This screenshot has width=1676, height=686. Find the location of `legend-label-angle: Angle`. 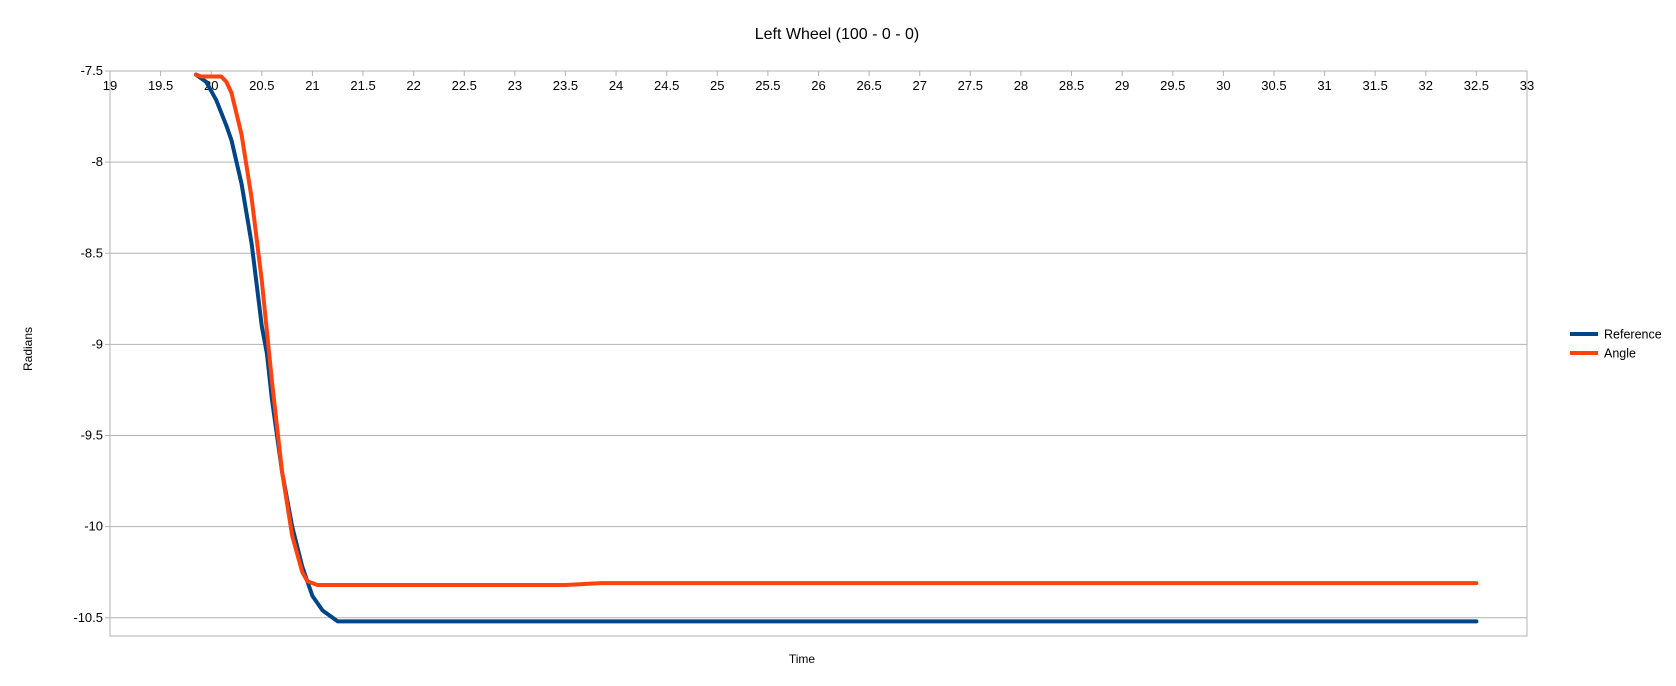

legend-label-angle: Angle is located at coordinates (1620, 354).